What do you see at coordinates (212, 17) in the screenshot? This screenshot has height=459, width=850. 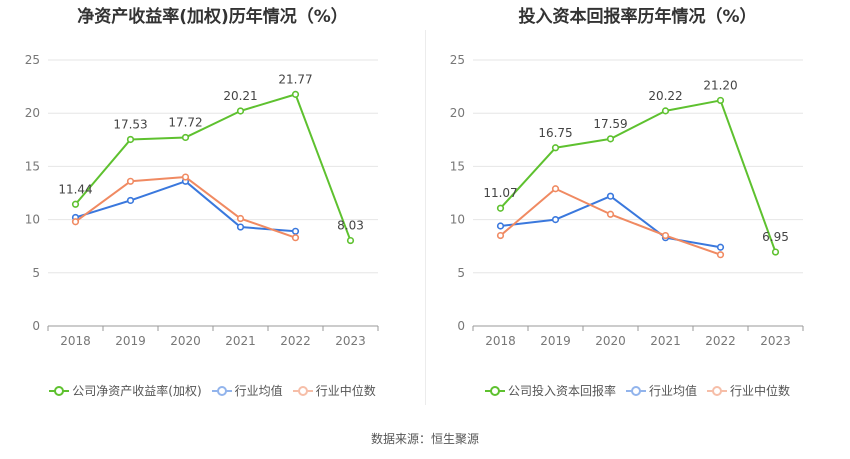 I see `chart-title: 净资产收益率(加权)历年情况（%）` at bounding box center [212, 17].